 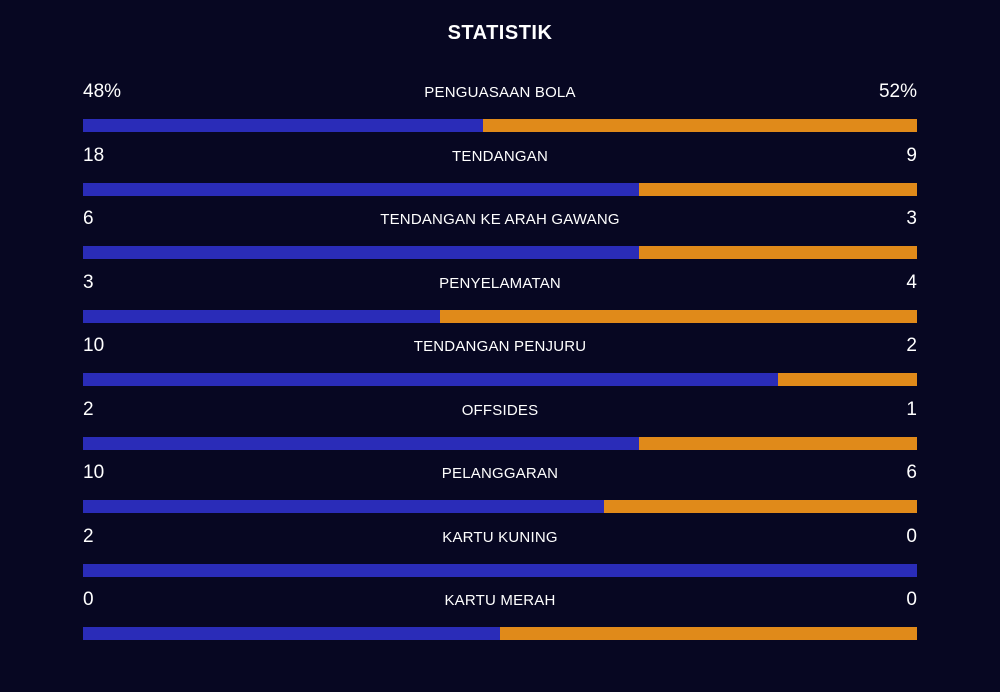 I want to click on away-value: 3, so click(x=911, y=218).